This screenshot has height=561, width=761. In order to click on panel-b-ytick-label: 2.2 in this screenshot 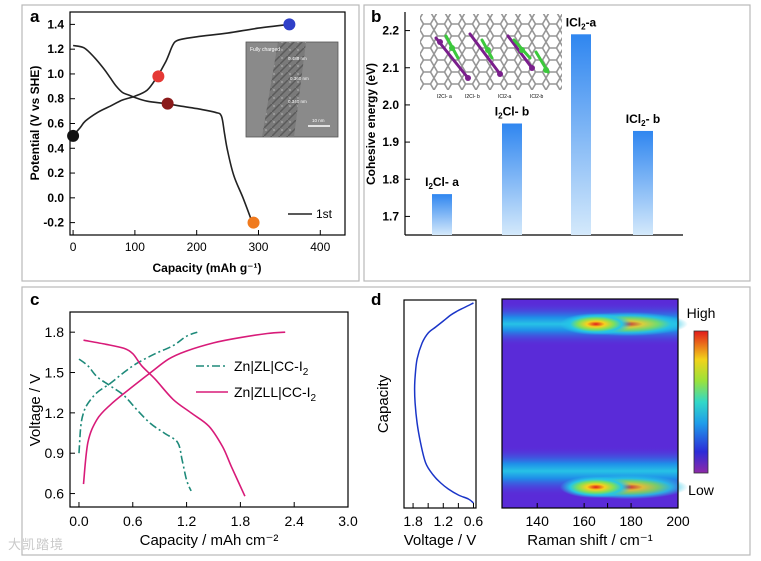, I will do `click(390, 31)`.